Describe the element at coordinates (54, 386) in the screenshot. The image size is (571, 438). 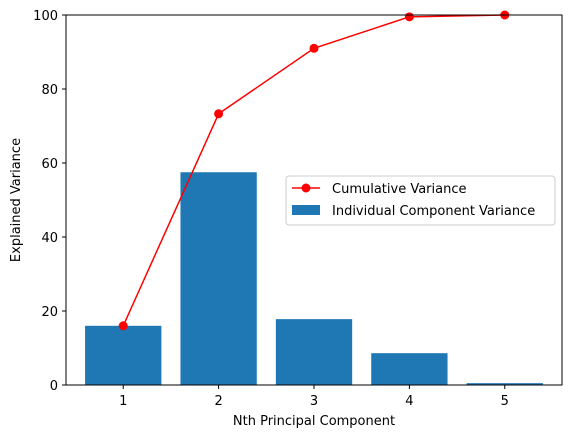
I see `y-tick-label: 0` at that location.